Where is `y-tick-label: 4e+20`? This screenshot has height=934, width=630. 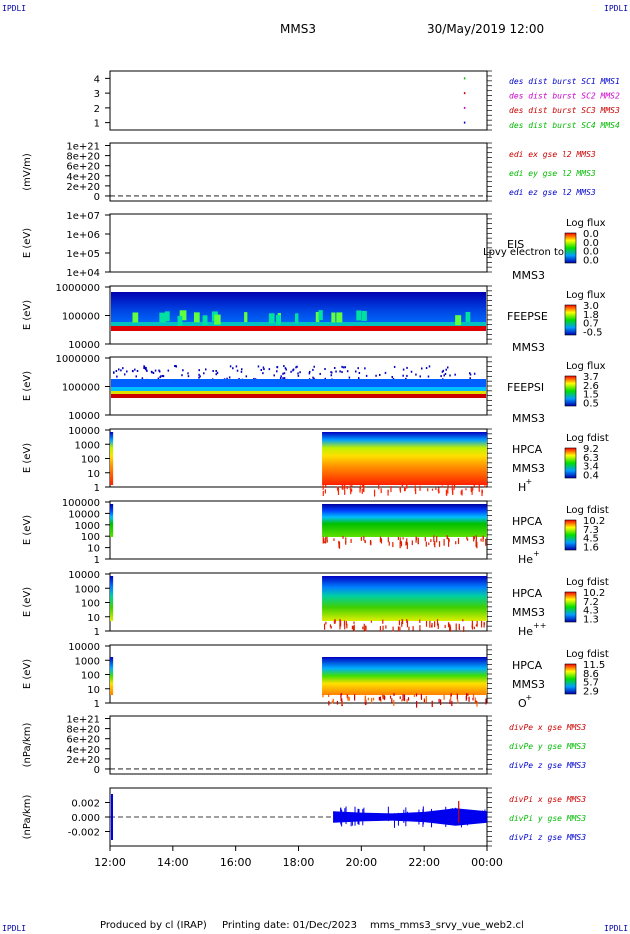
y-tick-label: 4e+20 is located at coordinates (83, 750).